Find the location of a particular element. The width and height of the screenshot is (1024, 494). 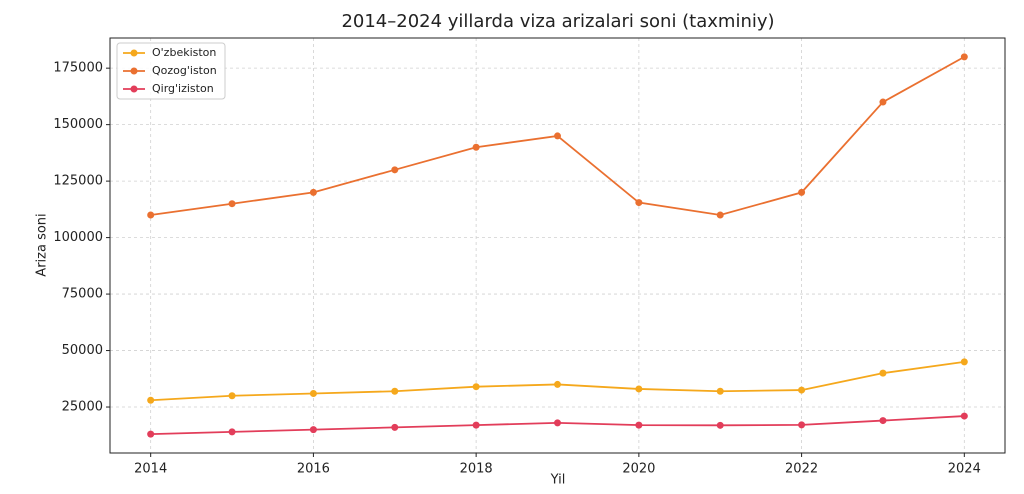

legend-label: O'zbekiston is located at coordinates (184, 52).